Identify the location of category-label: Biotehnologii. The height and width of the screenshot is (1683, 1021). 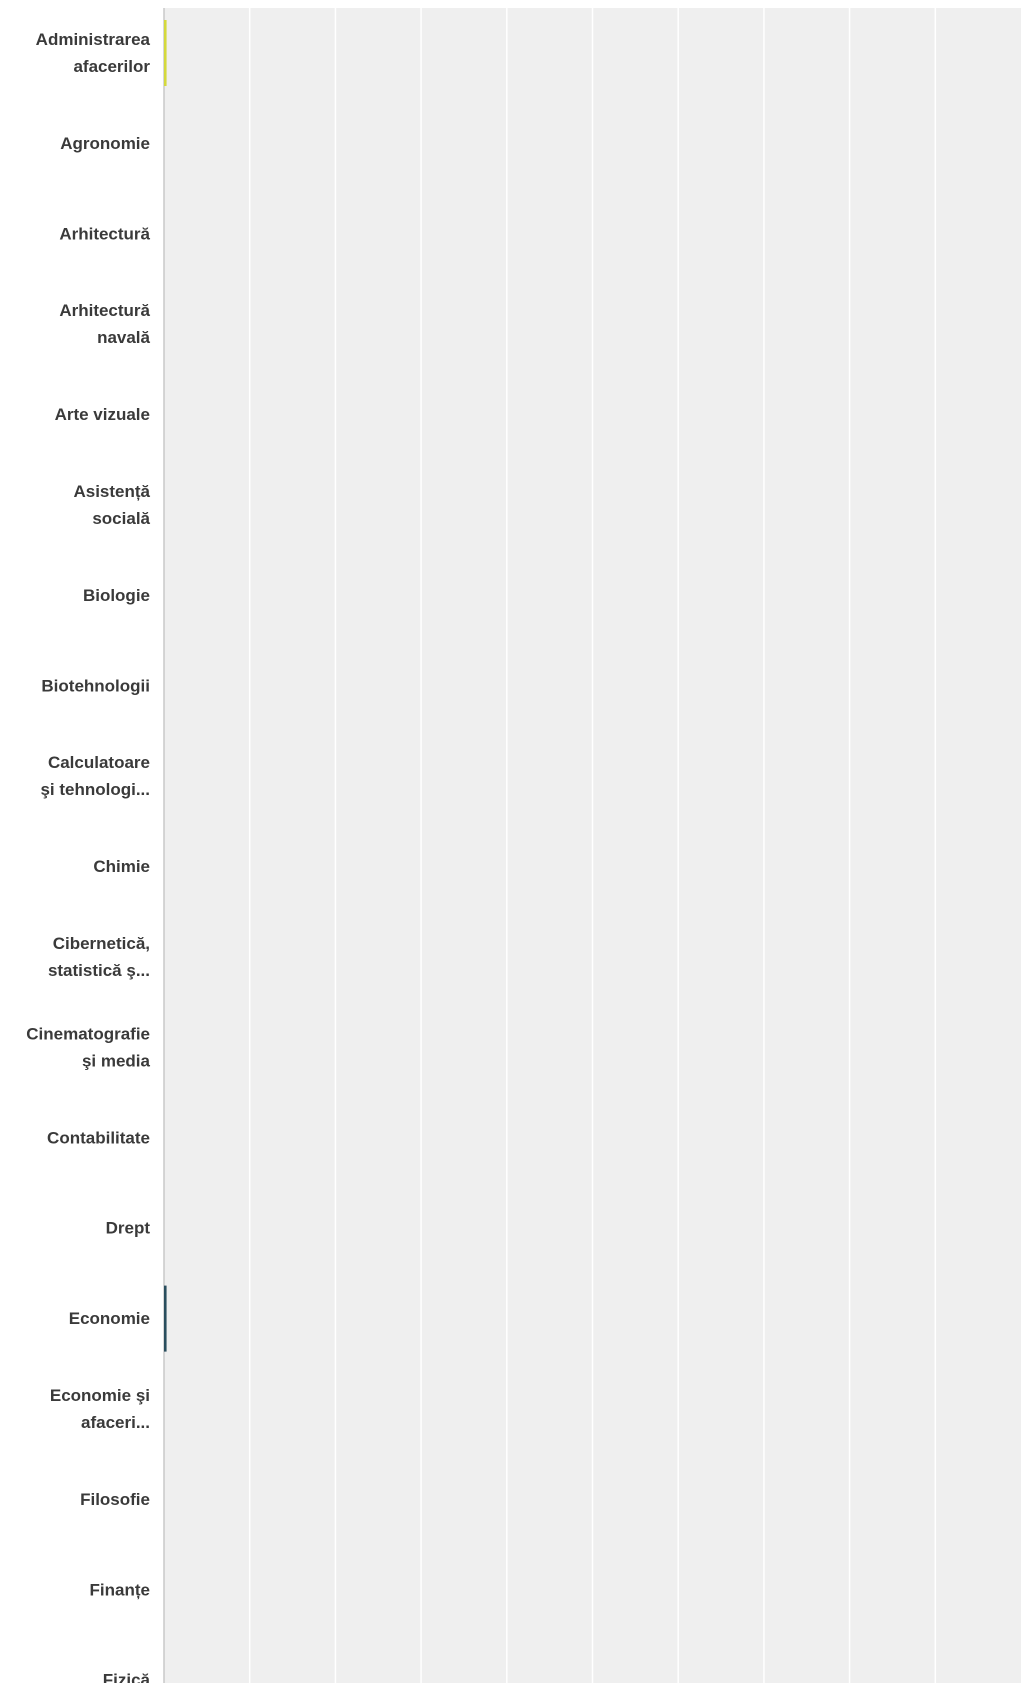
(95, 685).